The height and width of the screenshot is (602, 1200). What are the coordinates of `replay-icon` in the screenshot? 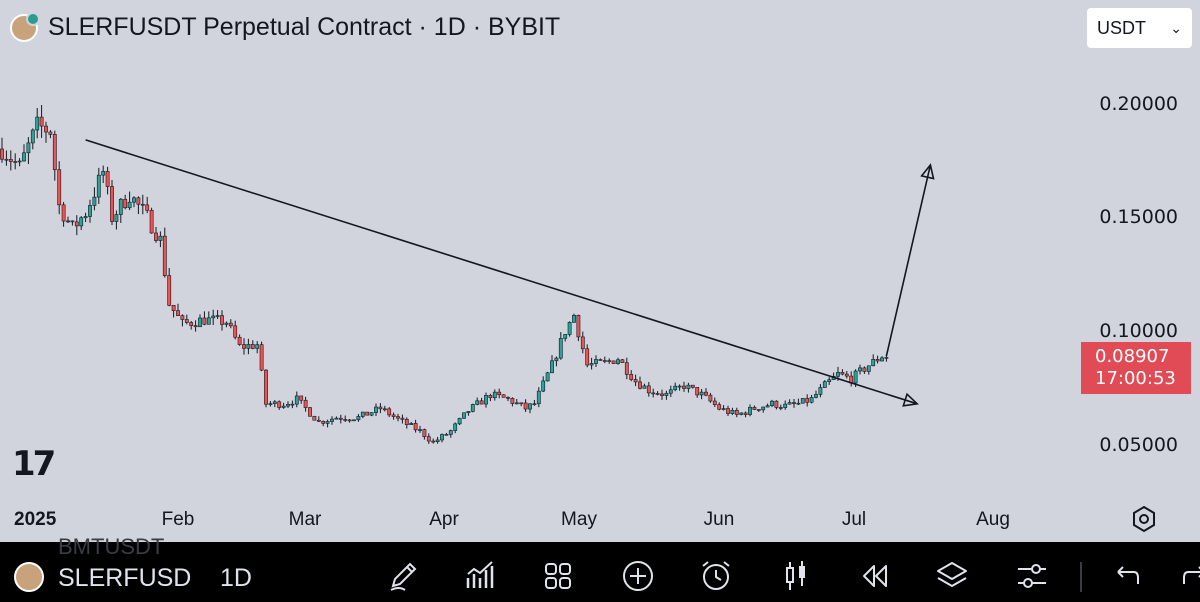 It's located at (874, 576).